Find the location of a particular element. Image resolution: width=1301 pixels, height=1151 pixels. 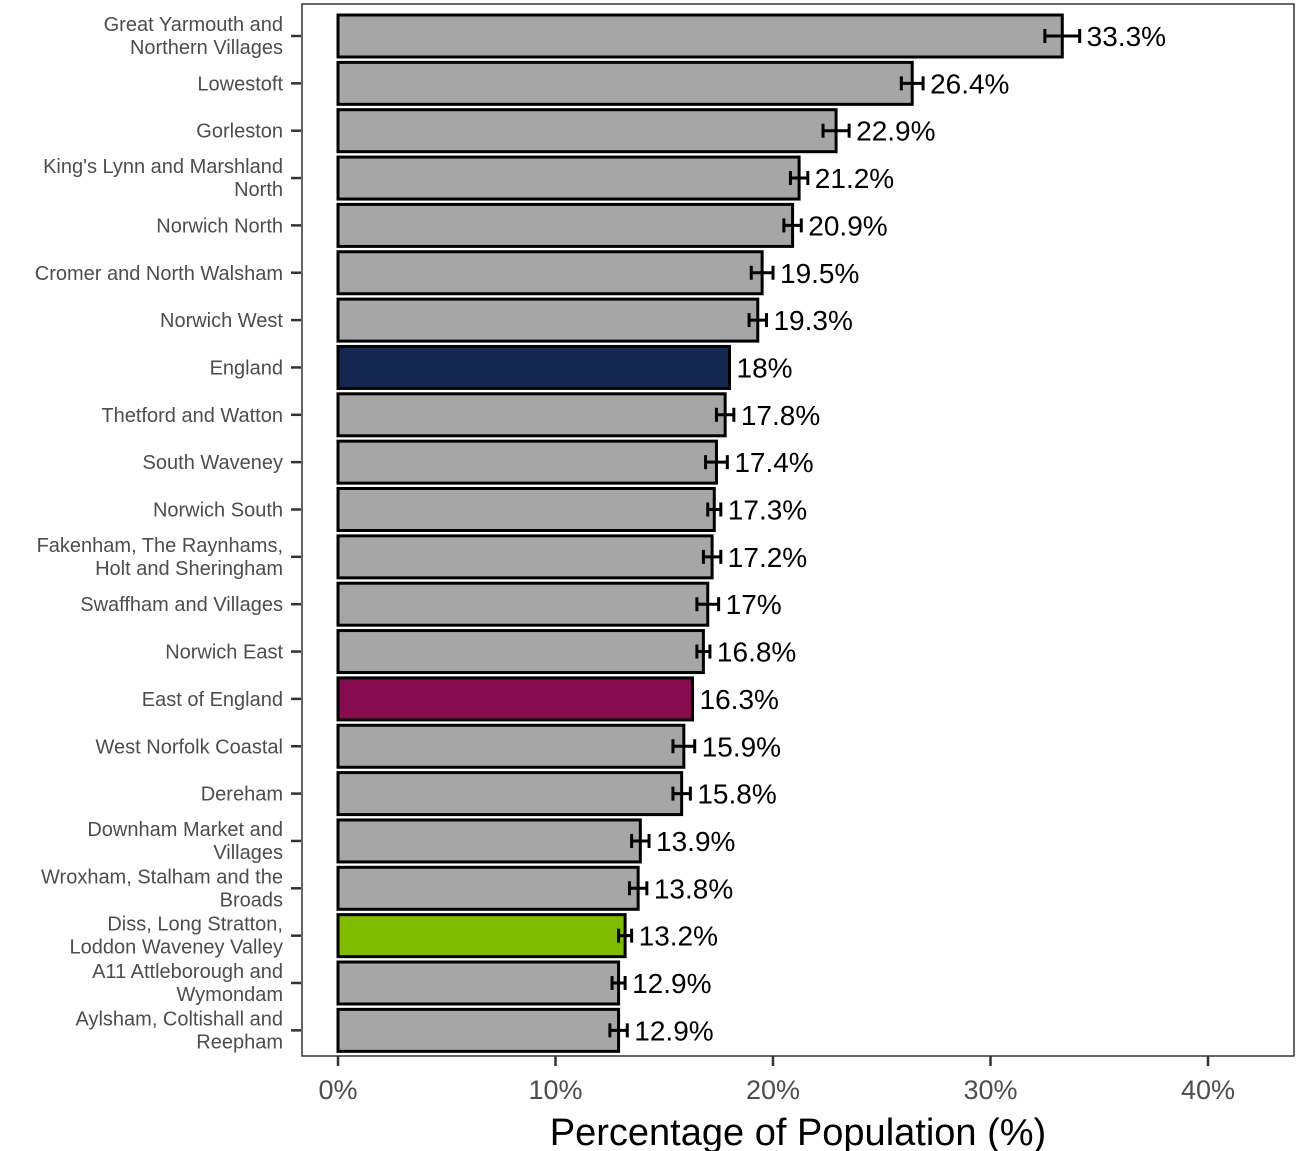

category-label: Downham Market and Villages is located at coordinates (185, 841).